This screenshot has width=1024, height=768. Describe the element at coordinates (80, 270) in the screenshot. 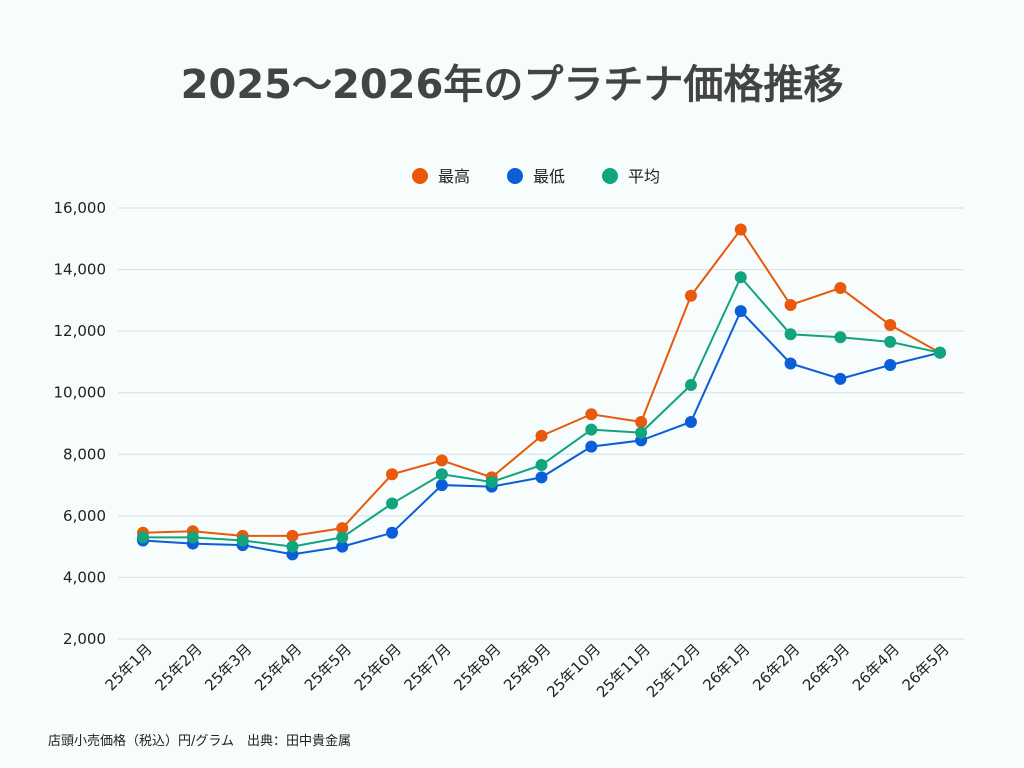

I see `y-tick-label: 14,000` at that location.